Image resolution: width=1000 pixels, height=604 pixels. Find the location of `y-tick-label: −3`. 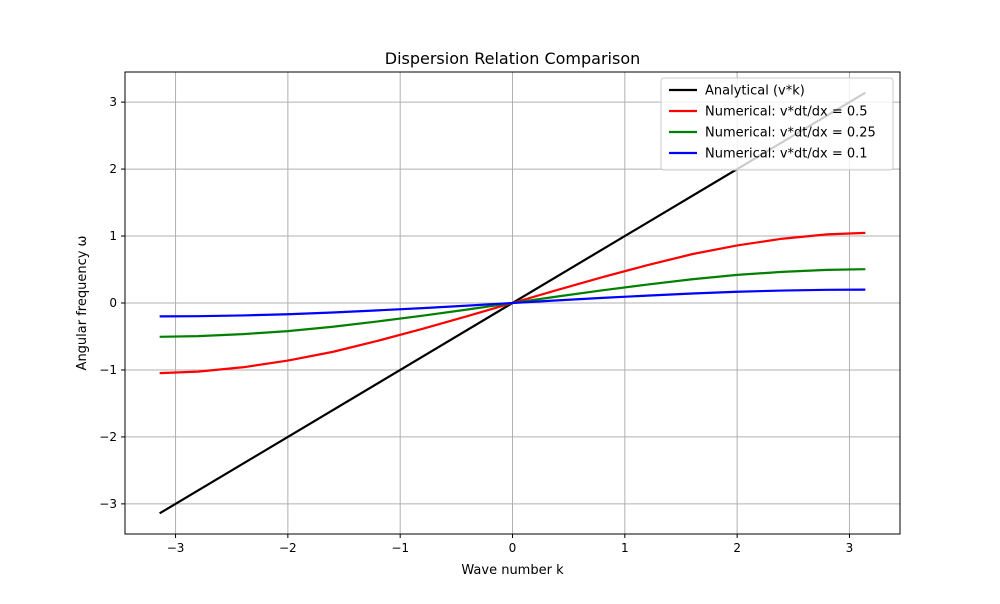

y-tick-label: −3 is located at coordinates (108, 504).